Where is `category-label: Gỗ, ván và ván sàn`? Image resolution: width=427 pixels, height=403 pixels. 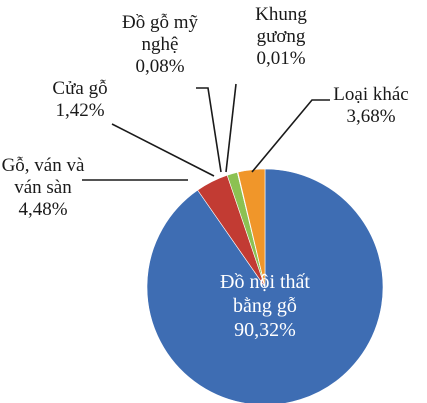 category-label: Gỗ, ván và ván sàn is located at coordinates (43, 176).